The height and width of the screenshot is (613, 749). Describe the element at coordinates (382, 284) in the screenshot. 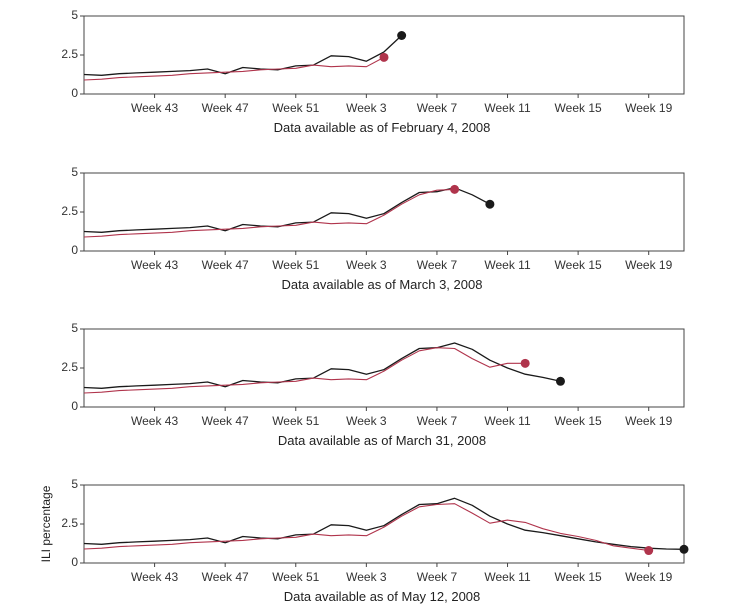

I see `panel-caption: Data available as of March 3, 2008` at that location.